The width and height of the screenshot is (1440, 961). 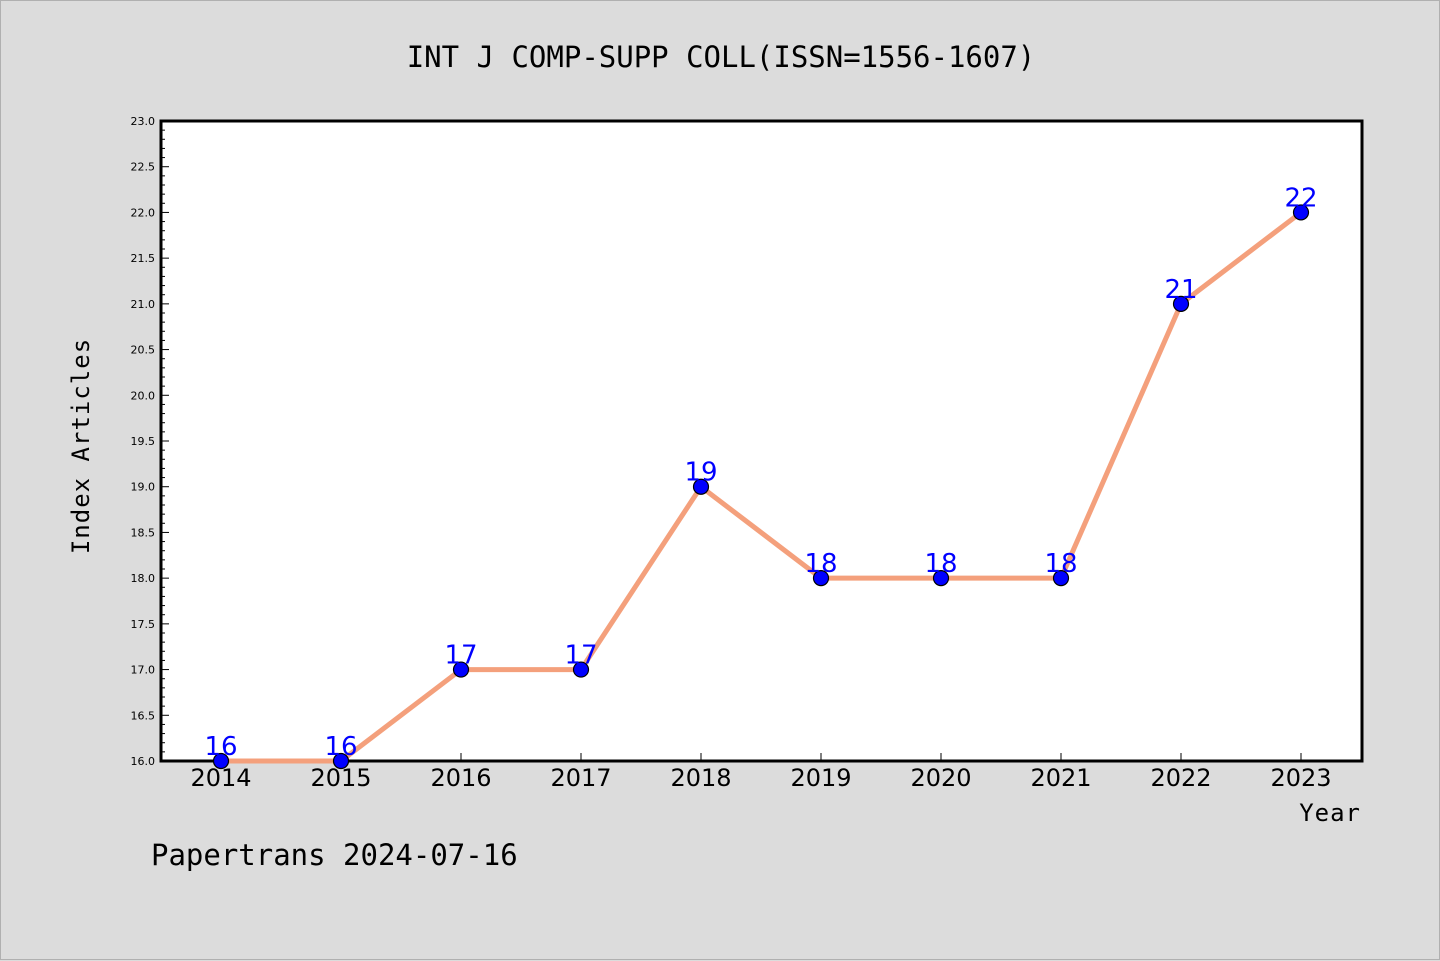 I want to click on y-tick-label: 19.0, so click(x=143, y=487).